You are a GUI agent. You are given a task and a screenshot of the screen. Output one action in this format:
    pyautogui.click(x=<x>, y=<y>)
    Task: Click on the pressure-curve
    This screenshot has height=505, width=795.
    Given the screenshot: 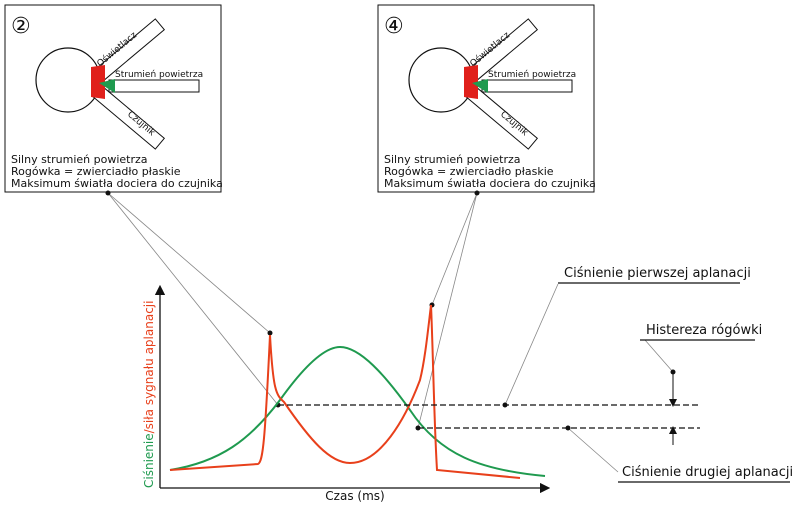 What is the action you would take?
    pyautogui.click(x=357, y=411)
    